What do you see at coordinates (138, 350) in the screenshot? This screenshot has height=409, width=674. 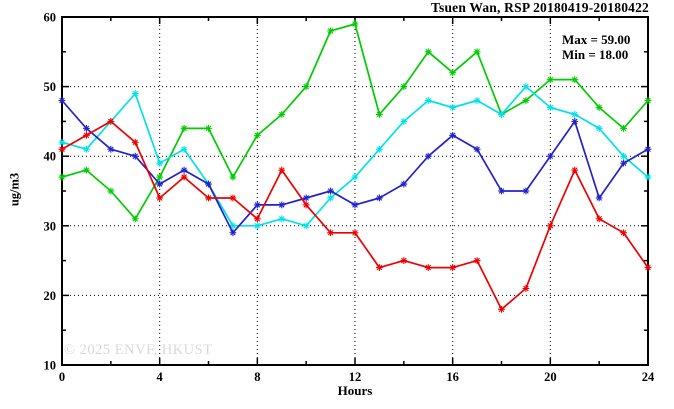 I see `watermark: © 2025 ENVF, HKUST` at bounding box center [138, 350].